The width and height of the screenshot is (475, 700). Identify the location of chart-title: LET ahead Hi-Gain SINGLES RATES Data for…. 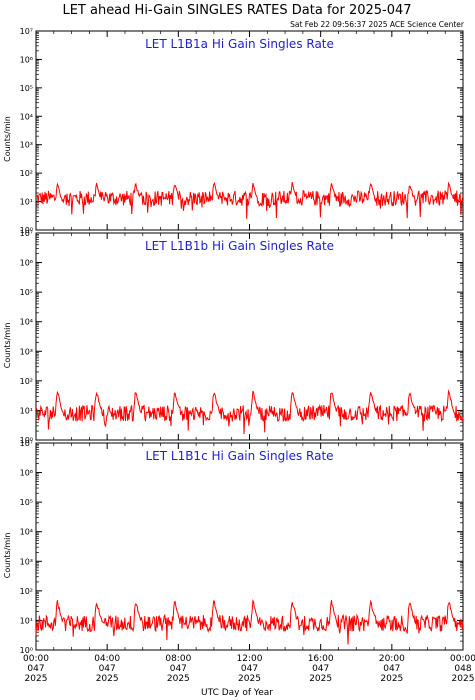
(236, 10).